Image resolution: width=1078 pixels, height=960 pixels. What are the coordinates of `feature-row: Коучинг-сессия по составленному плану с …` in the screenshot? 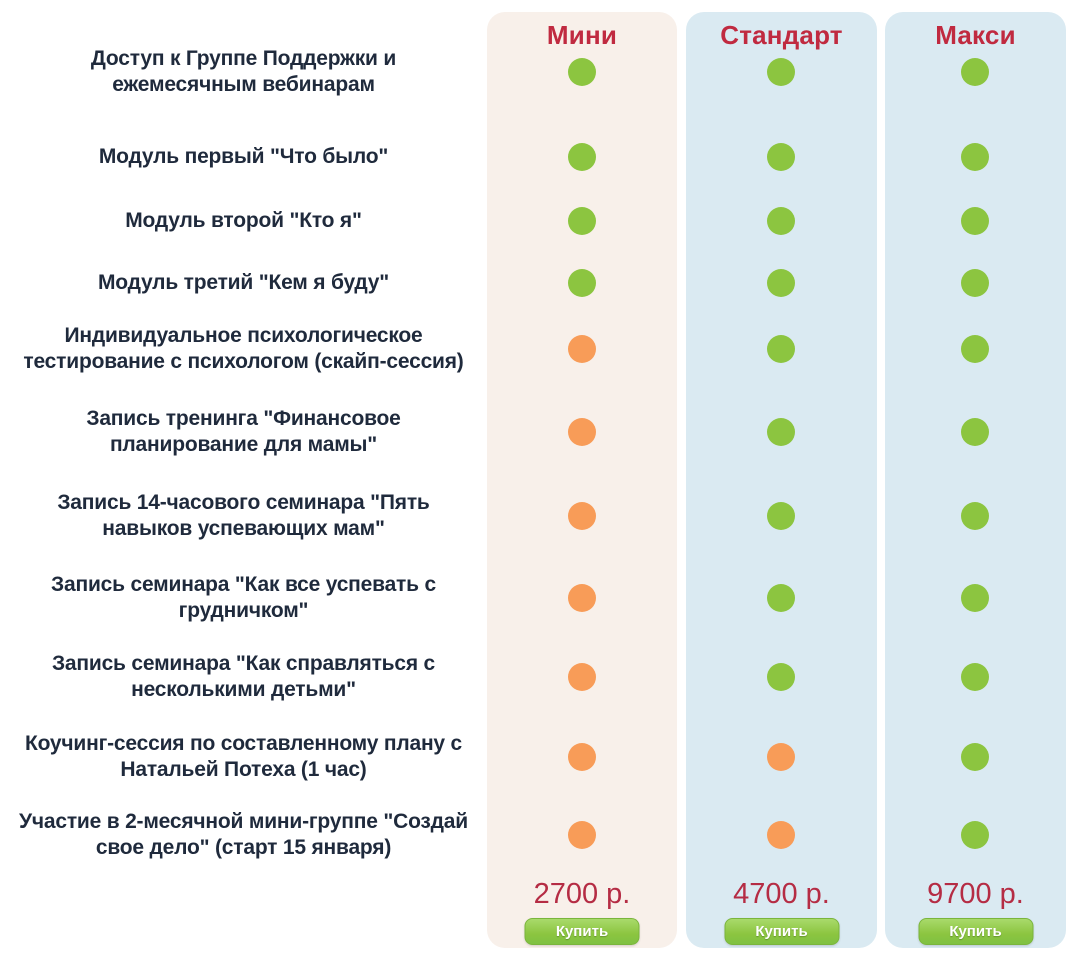 It's located at (539, 757).